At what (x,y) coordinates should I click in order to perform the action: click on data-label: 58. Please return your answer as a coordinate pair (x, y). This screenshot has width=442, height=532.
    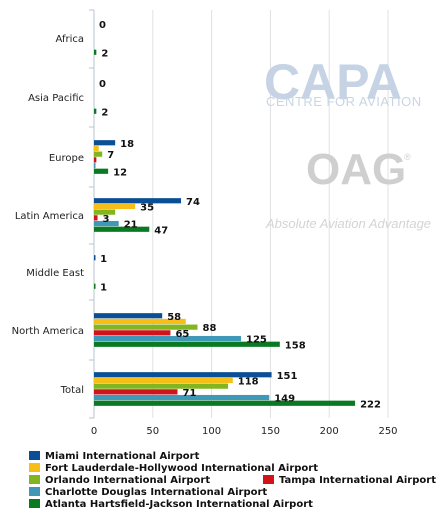
    Looking at the image, I should click on (174, 317).